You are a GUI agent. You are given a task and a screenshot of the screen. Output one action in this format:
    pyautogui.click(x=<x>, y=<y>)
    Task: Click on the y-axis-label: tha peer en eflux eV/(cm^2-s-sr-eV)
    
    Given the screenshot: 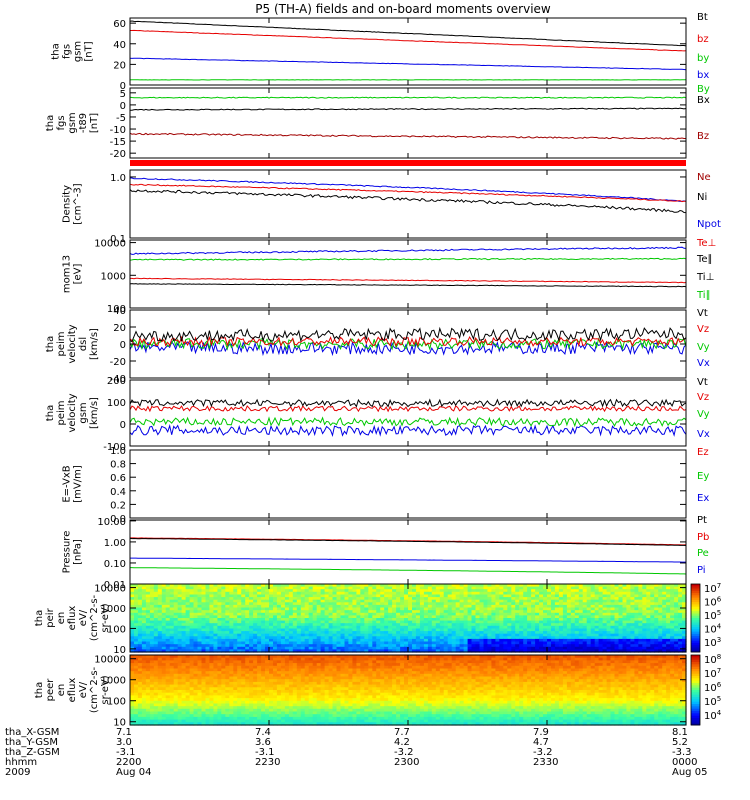 What is the action you would take?
    pyautogui.click(x=72, y=689)
    